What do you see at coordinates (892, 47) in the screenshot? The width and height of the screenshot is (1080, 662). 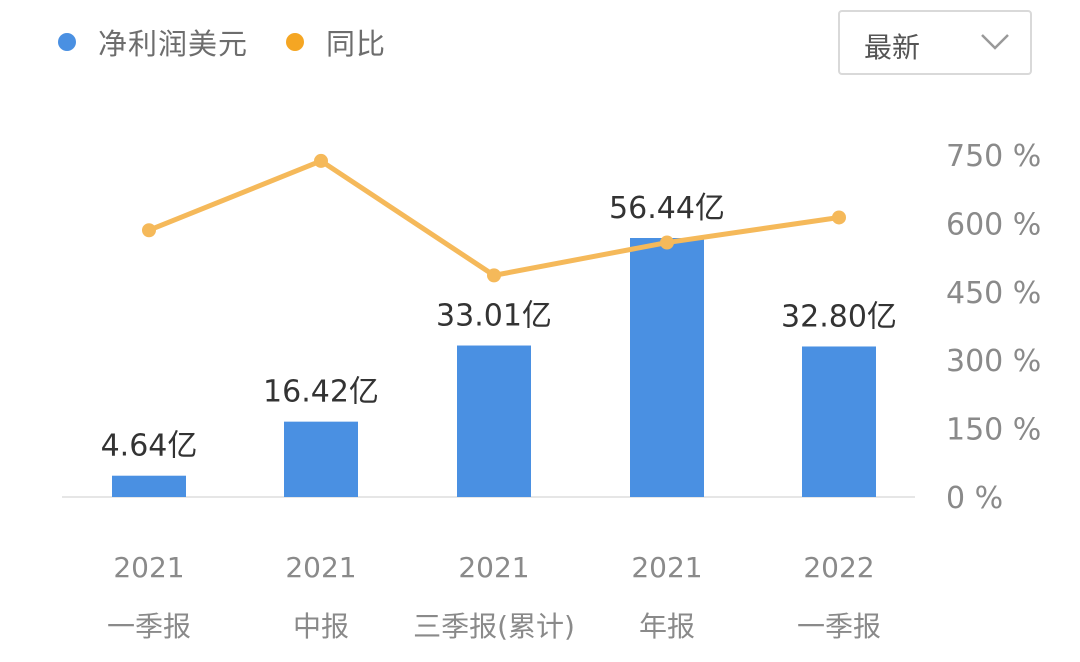 I see `dropdown-selected-label: 最新` at bounding box center [892, 47].